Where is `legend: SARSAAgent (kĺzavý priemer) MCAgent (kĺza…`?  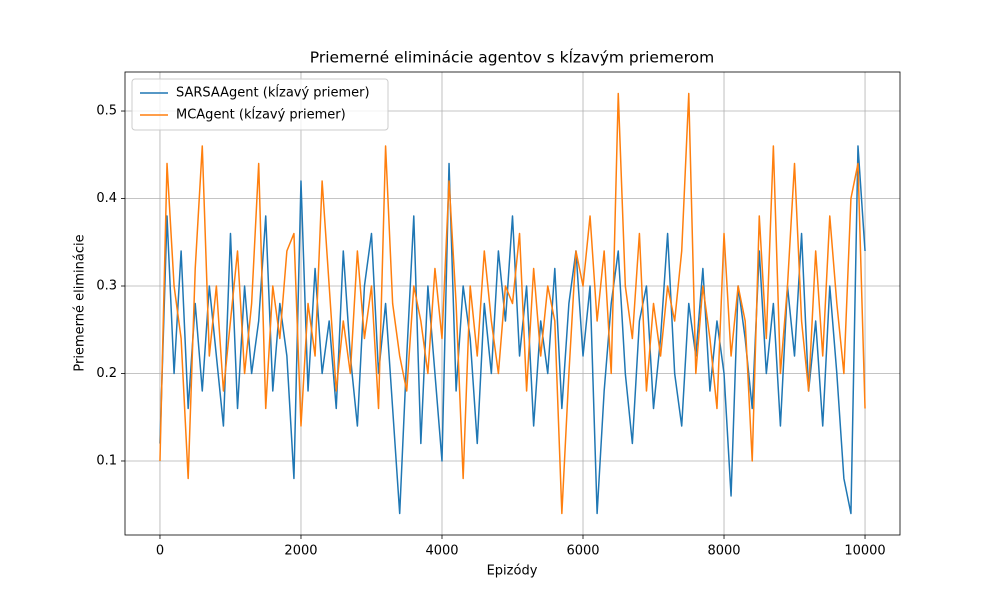
legend: SARSAAgent (kĺzavý priemer) MCAgent (kĺza… is located at coordinates (260, 104).